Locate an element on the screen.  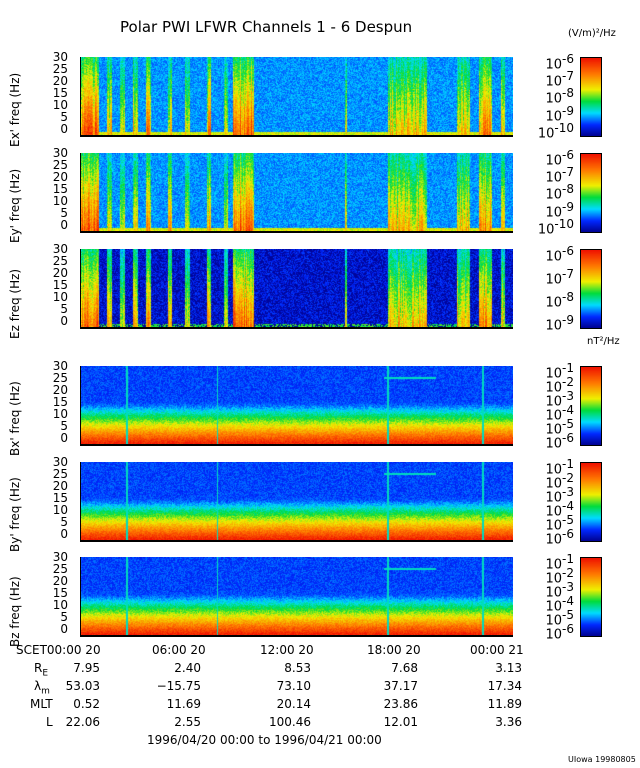
colorbar-tick: 10⁻⁵ is located at coordinates (559, 427).